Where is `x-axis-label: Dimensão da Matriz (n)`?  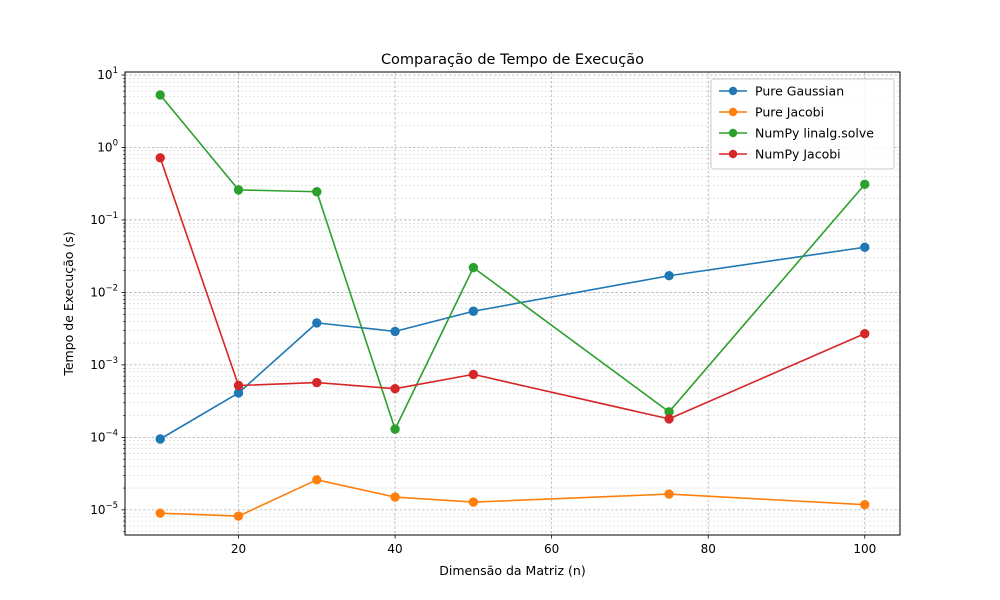 x-axis-label: Dimensão da Matriz (n) is located at coordinates (512, 570).